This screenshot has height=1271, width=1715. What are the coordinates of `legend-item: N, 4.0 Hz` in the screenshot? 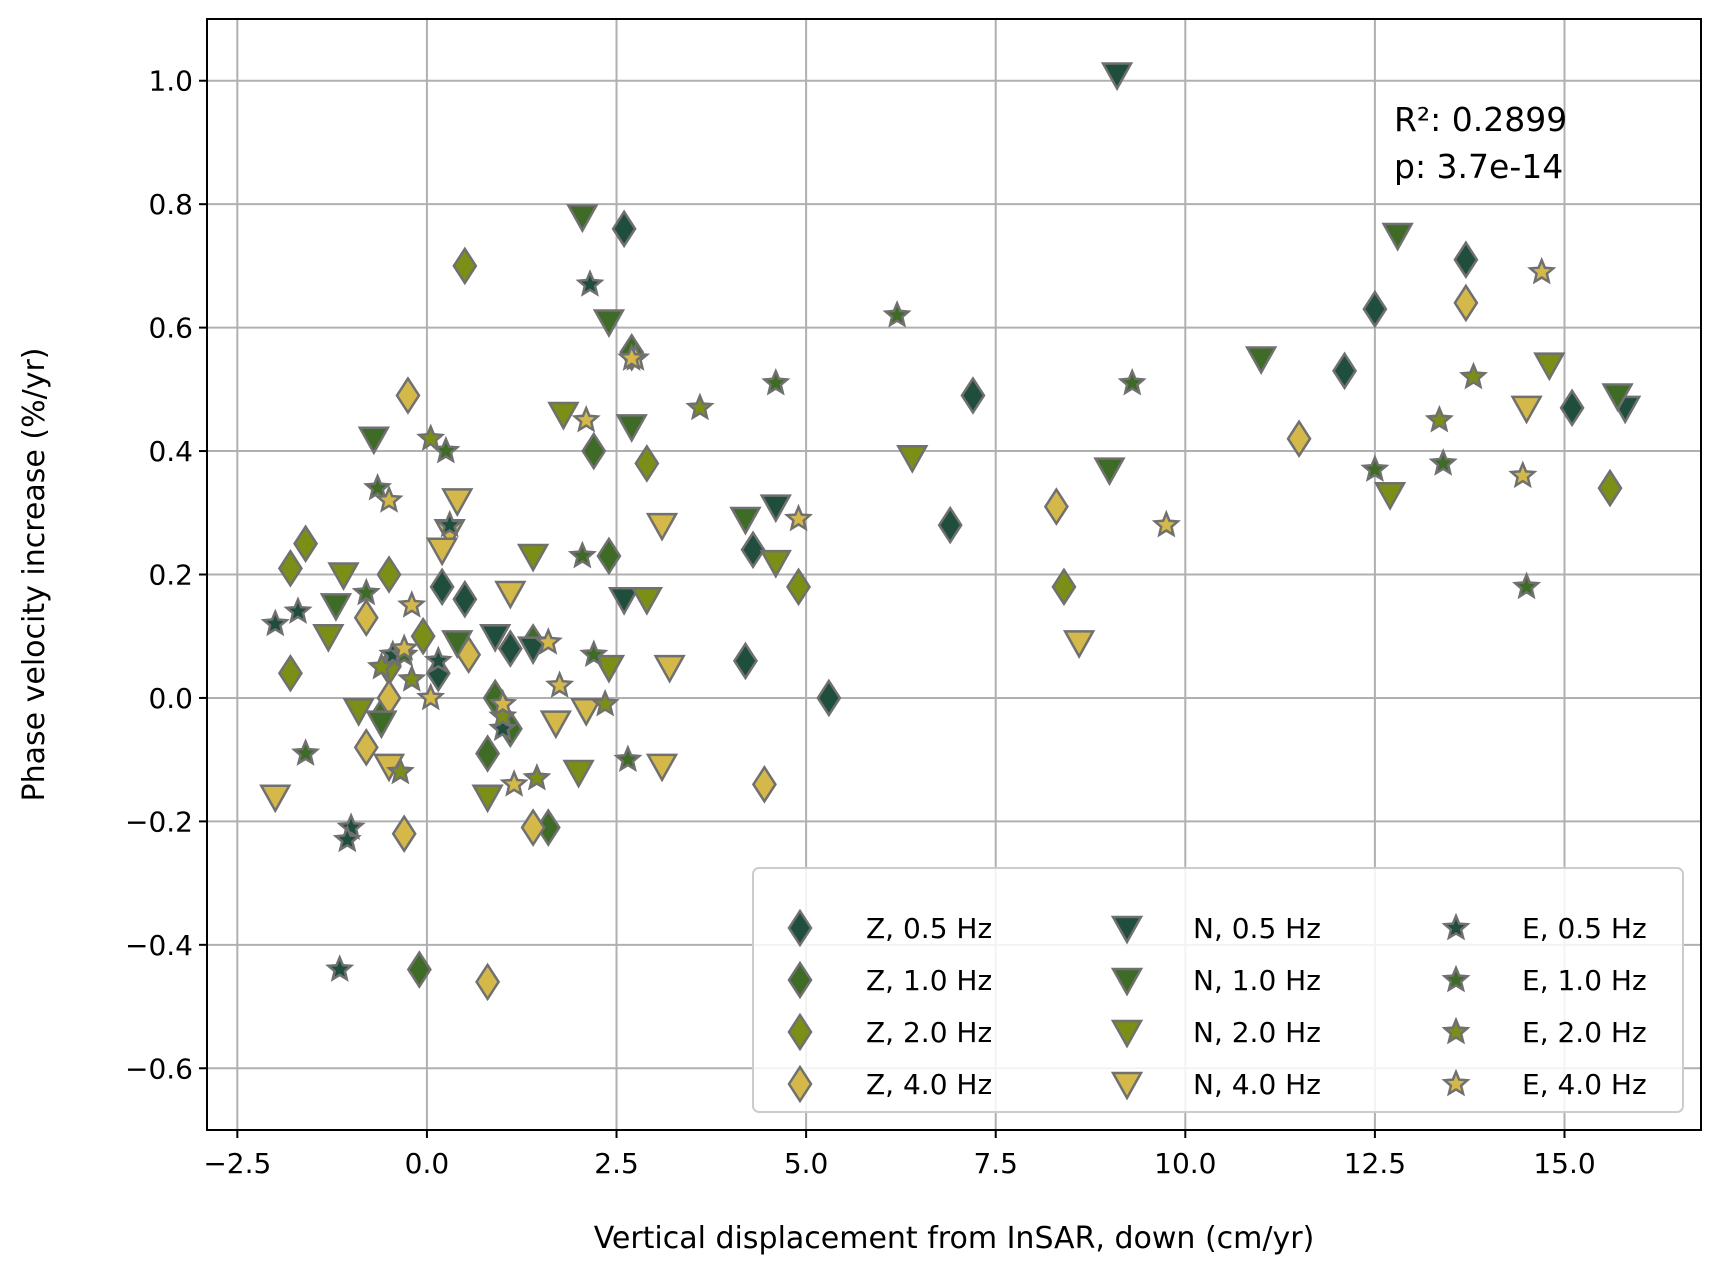 It's located at (1215, 1084).